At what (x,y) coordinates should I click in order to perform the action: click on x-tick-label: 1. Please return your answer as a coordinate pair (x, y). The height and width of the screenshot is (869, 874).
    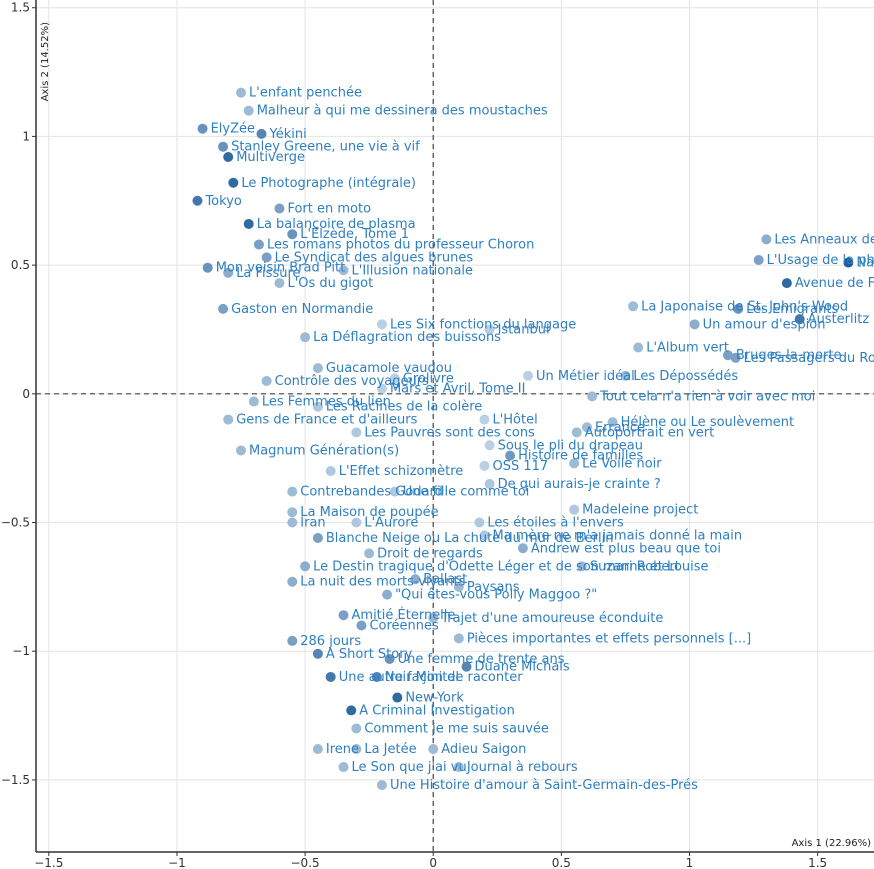
    Looking at the image, I should click on (690, 862).